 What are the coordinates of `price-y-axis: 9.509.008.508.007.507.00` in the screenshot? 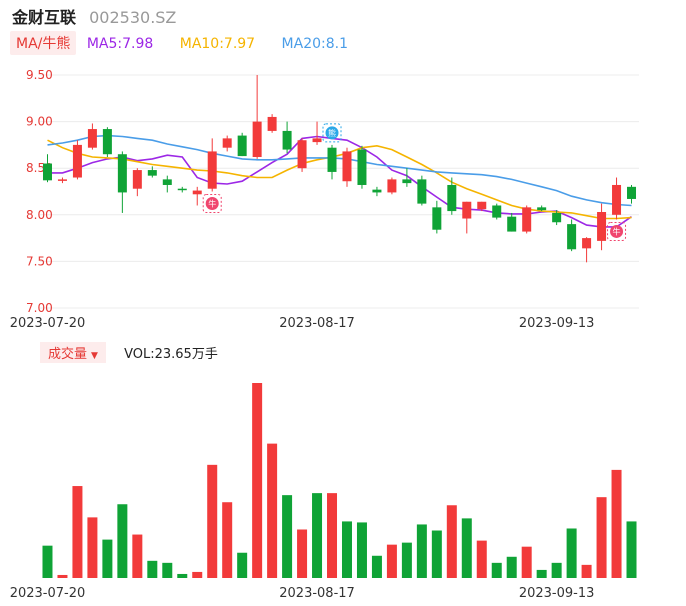 It's located at (39, 191).